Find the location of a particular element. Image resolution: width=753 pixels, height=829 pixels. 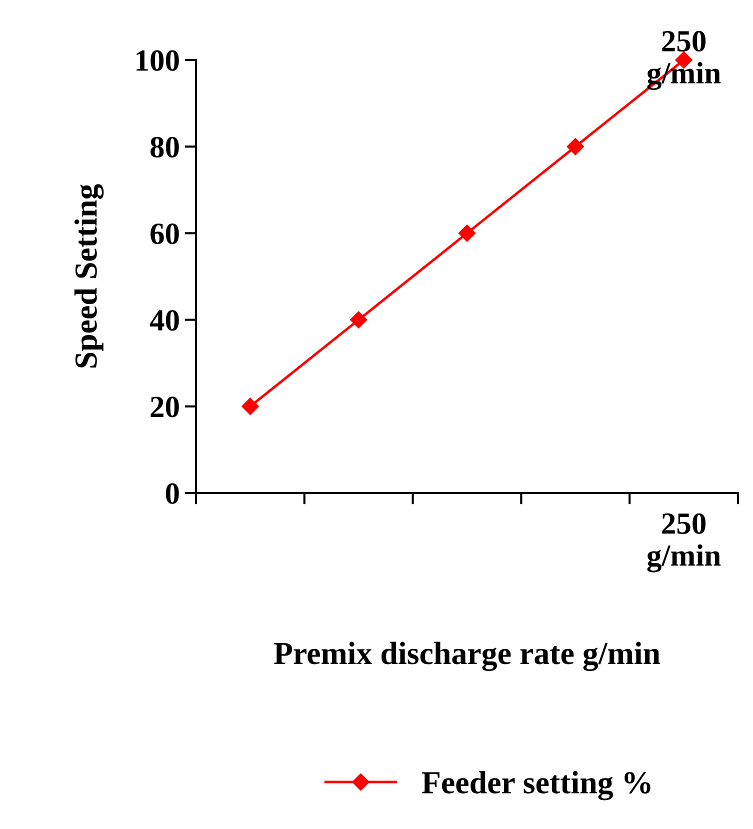

y-tick-label: 40 is located at coordinates (164, 320).